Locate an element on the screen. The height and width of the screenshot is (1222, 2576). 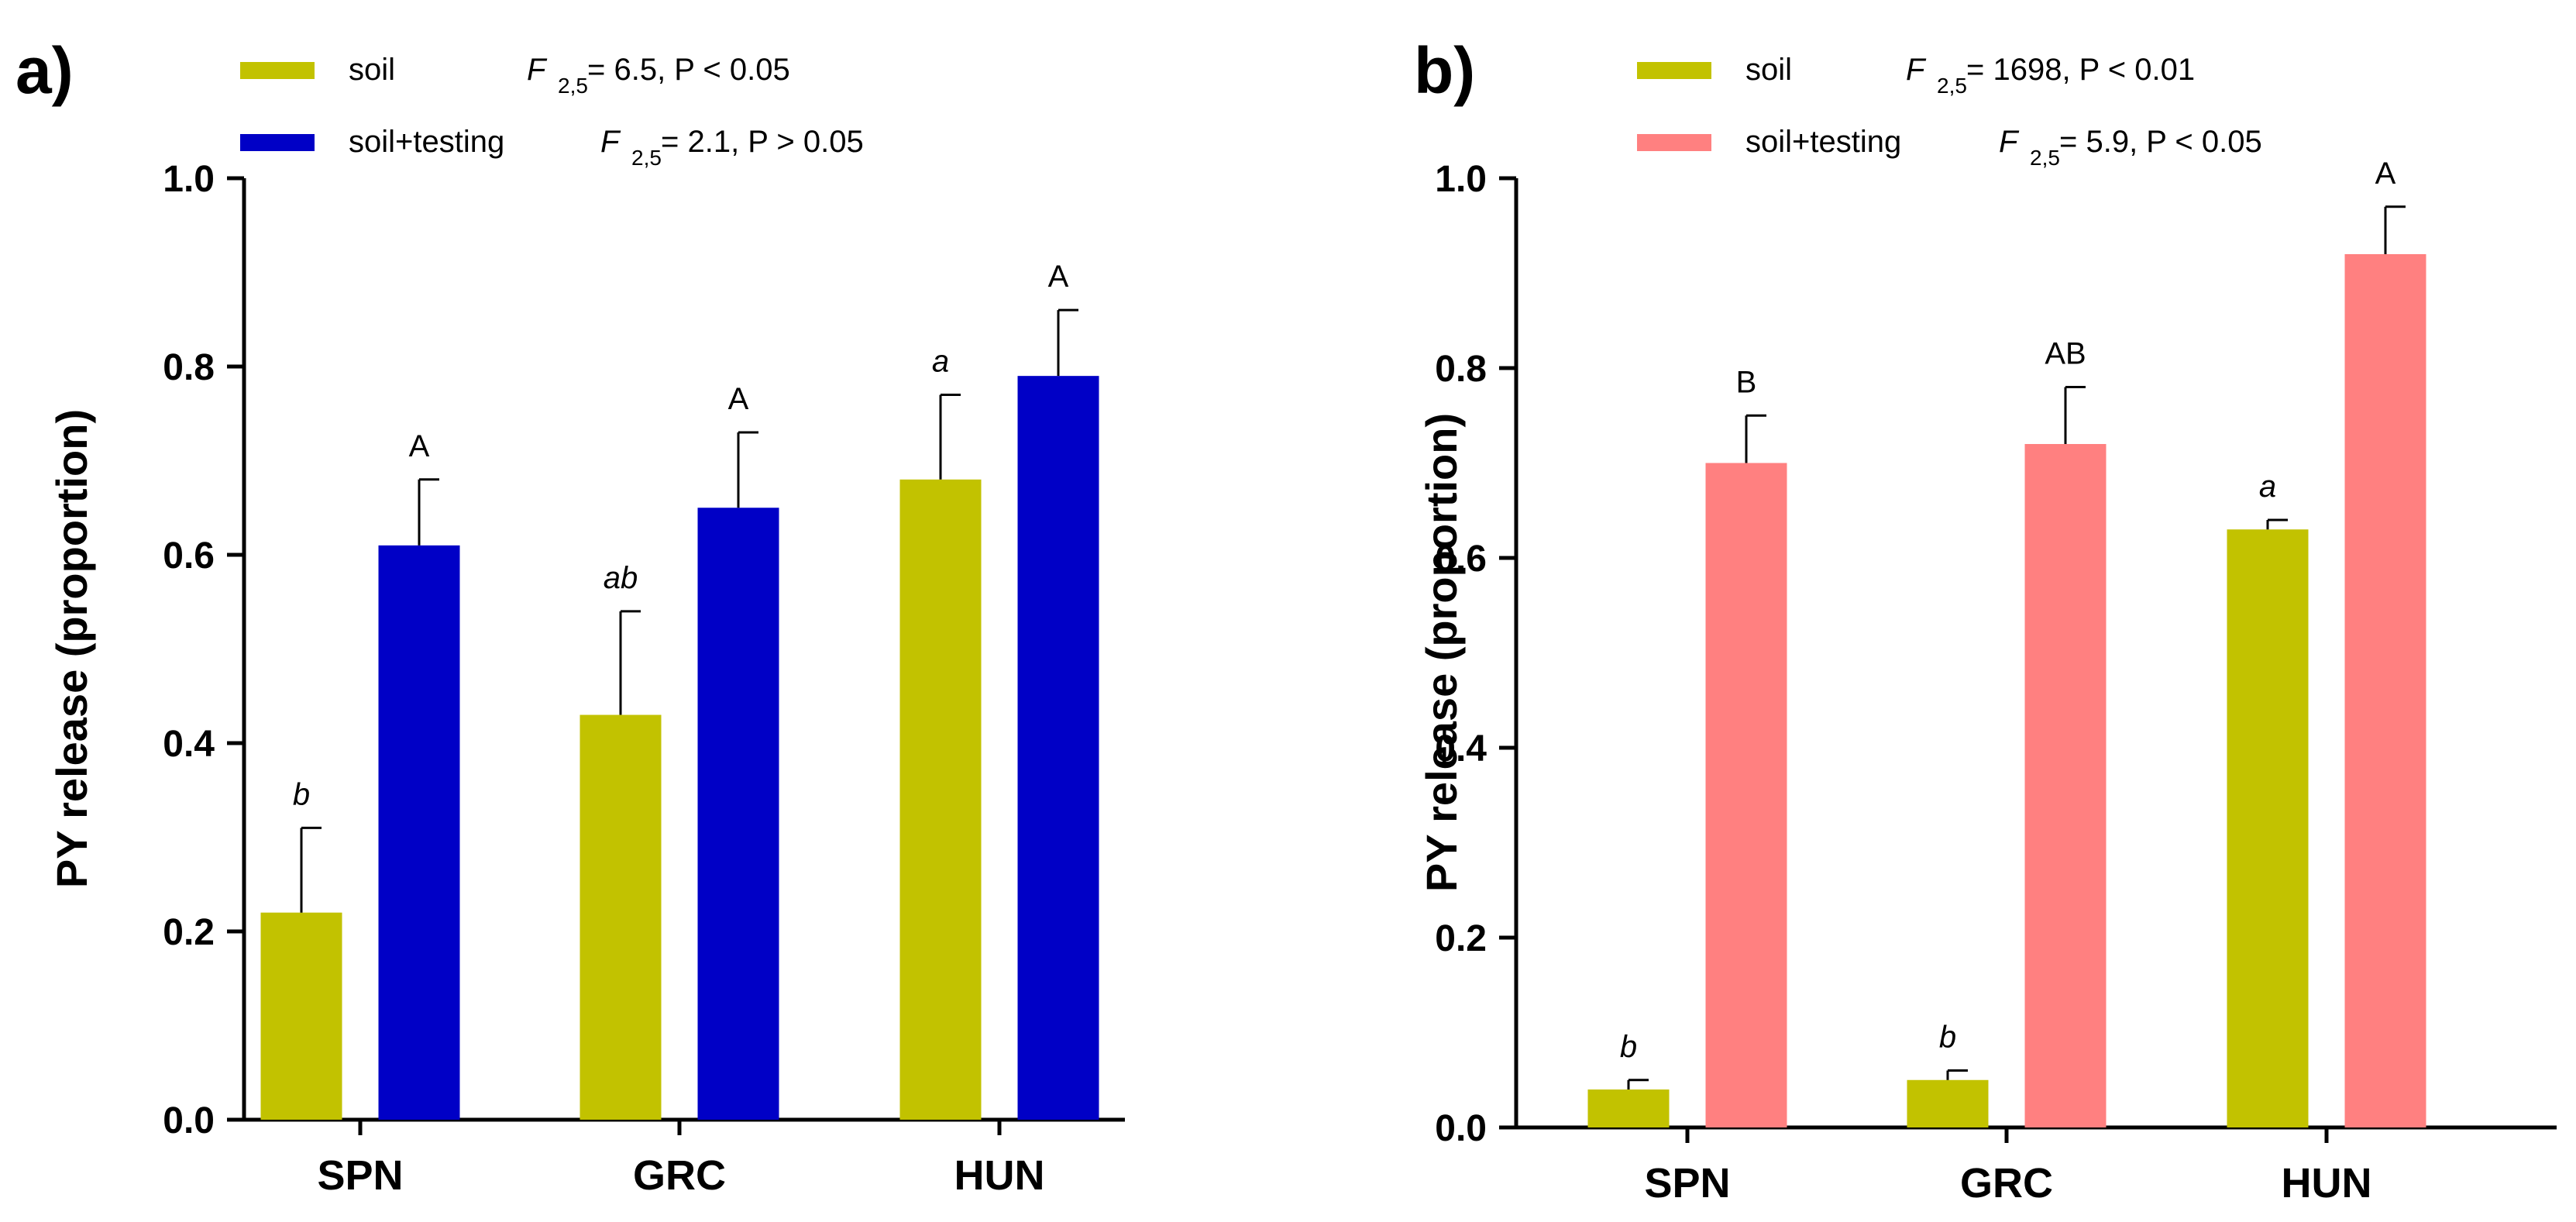
legend-stat-text-1: = 2.1, P > 0.05 is located at coordinates (762, 142).